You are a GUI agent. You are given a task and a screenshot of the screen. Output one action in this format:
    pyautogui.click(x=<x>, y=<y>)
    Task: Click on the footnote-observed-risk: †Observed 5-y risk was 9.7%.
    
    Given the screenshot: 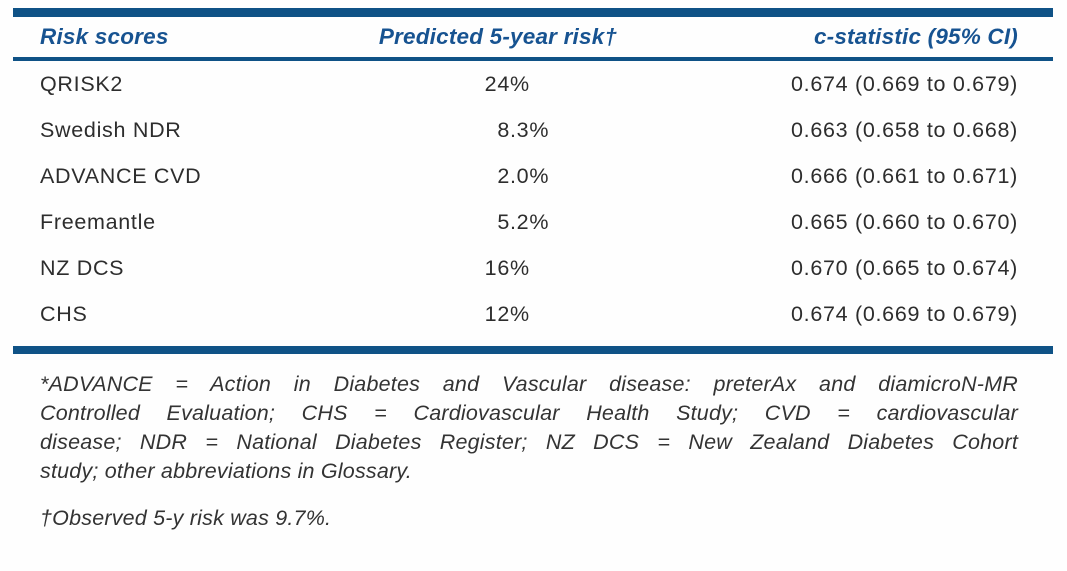 What is the action you would take?
    pyautogui.click(x=186, y=518)
    